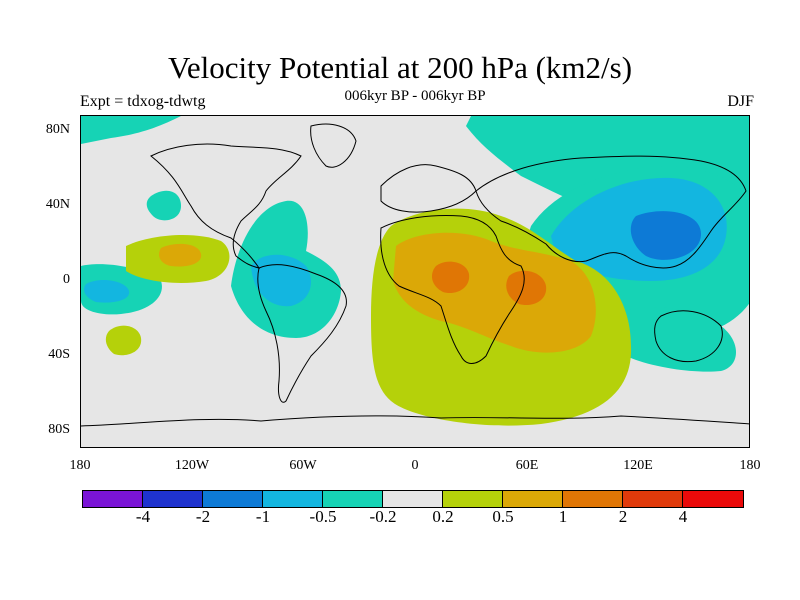 This screenshot has width=800, height=600. What do you see at coordinates (750, 465) in the screenshot?
I see `lon-label-180e: 180` at bounding box center [750, 465].